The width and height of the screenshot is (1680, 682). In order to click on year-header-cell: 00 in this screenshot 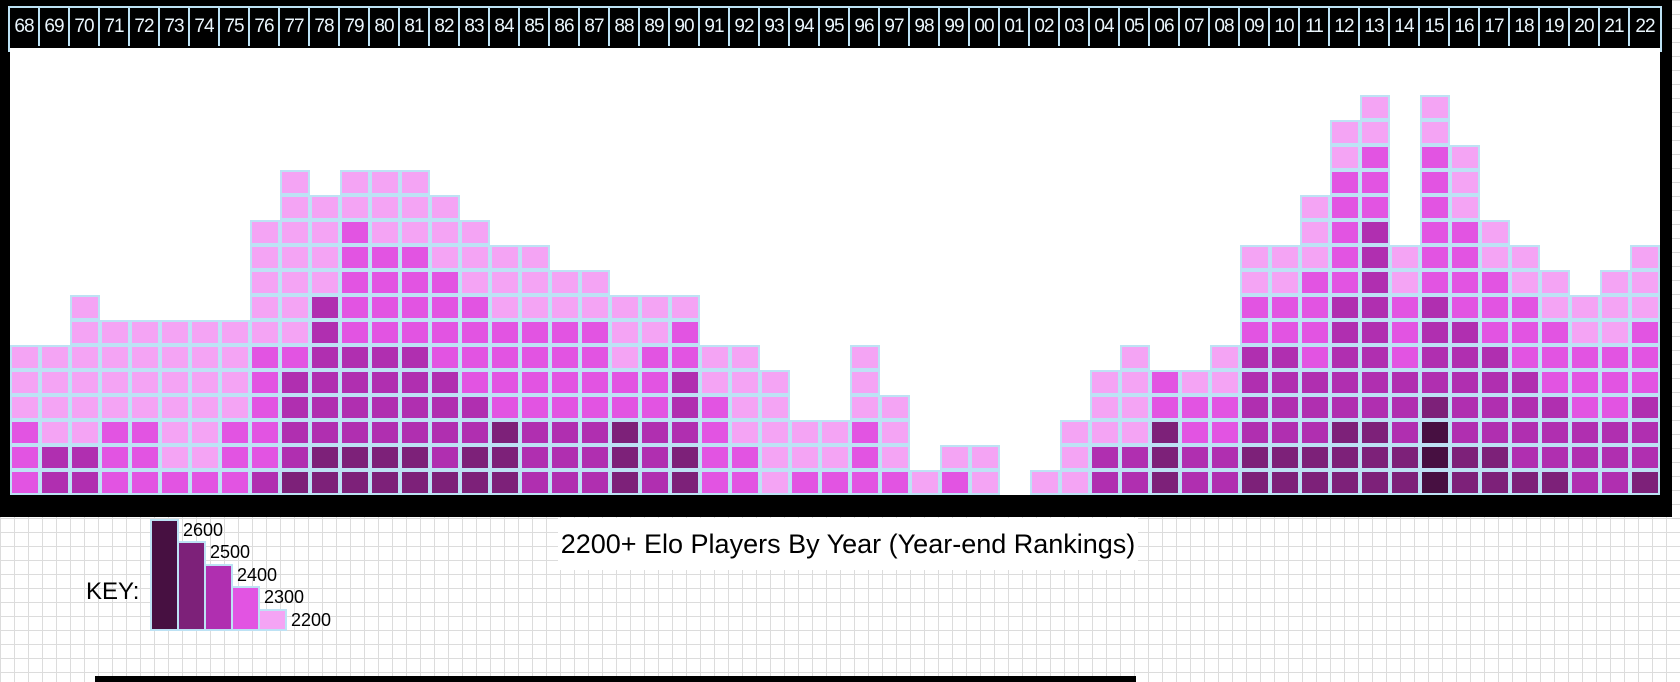, I will do `click(985, 27)`.